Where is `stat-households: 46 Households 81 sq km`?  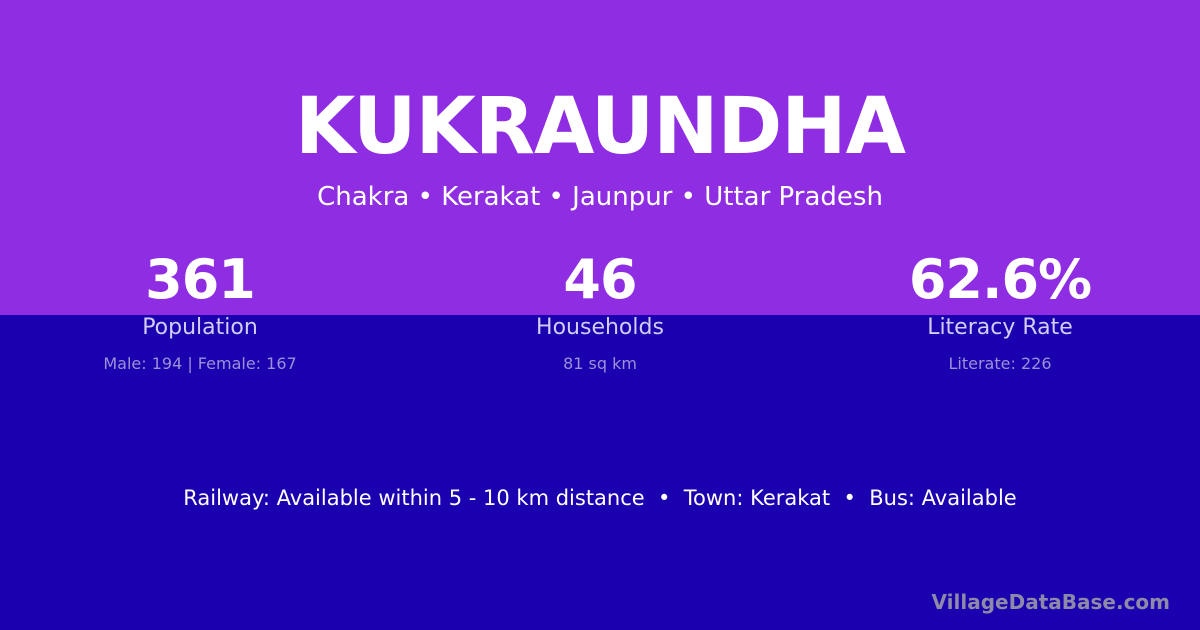
stat-households: 46 Households 81 sq km is located at coordinates (600, 310).